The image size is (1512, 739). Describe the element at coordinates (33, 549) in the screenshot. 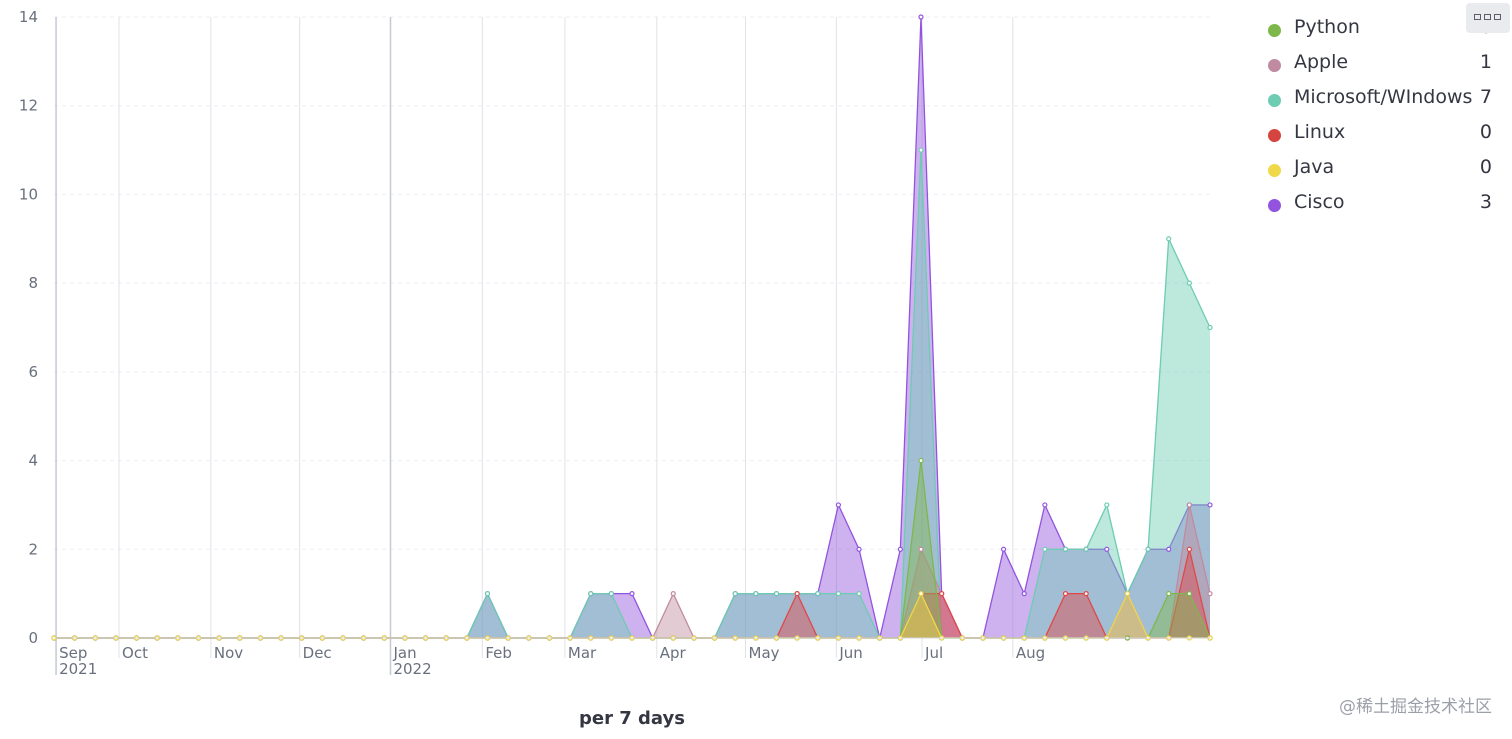

I see `y-tick-label: 2` at that location.